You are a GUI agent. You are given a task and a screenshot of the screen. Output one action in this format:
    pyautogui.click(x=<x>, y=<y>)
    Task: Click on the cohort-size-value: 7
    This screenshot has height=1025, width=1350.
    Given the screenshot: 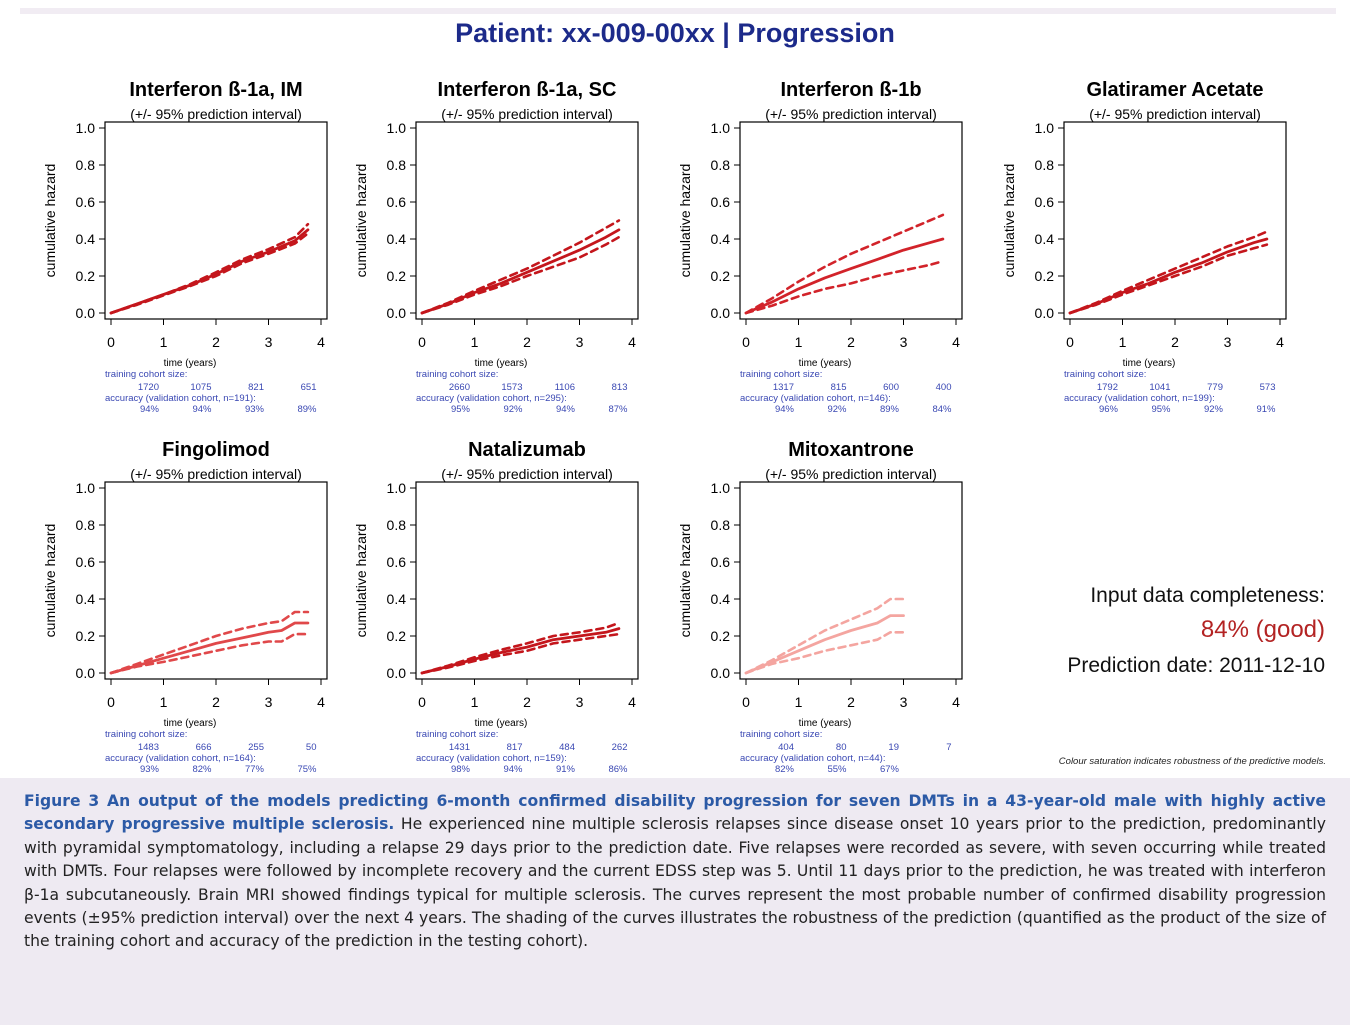 What is the action you would take?
    pyautogui.click(x=948, y=747)
    